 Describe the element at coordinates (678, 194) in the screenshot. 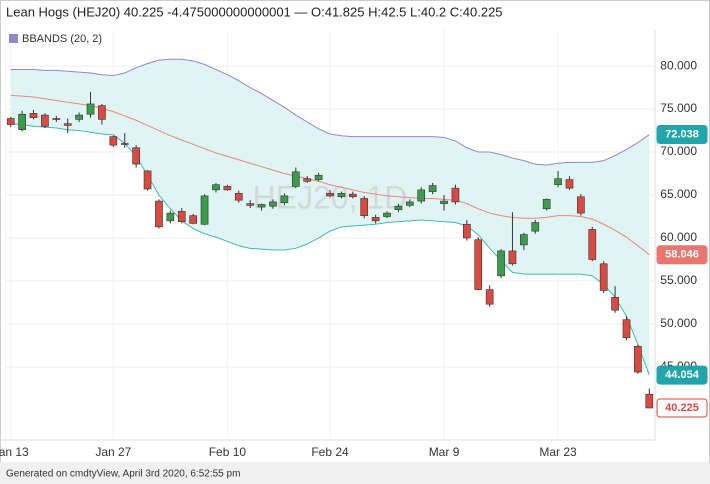

I see `y-tick-label: 65.000` at that location.